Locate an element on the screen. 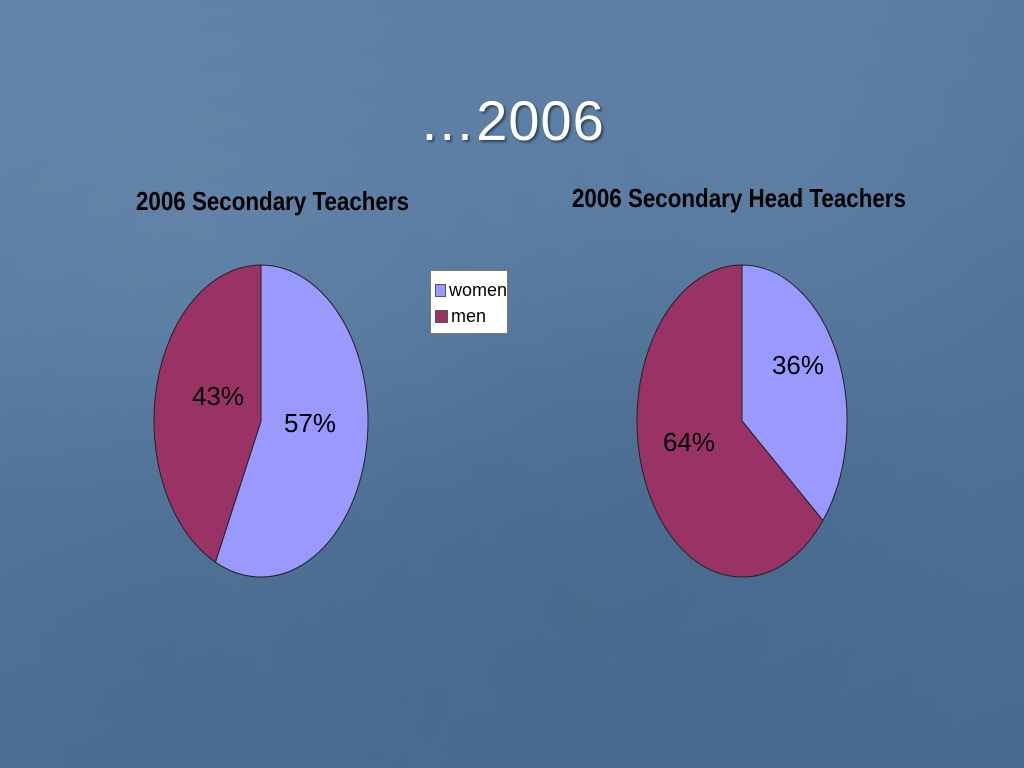 The image size is (1024, 768). pie-1-slice-men is located at coordinates (730, 421).